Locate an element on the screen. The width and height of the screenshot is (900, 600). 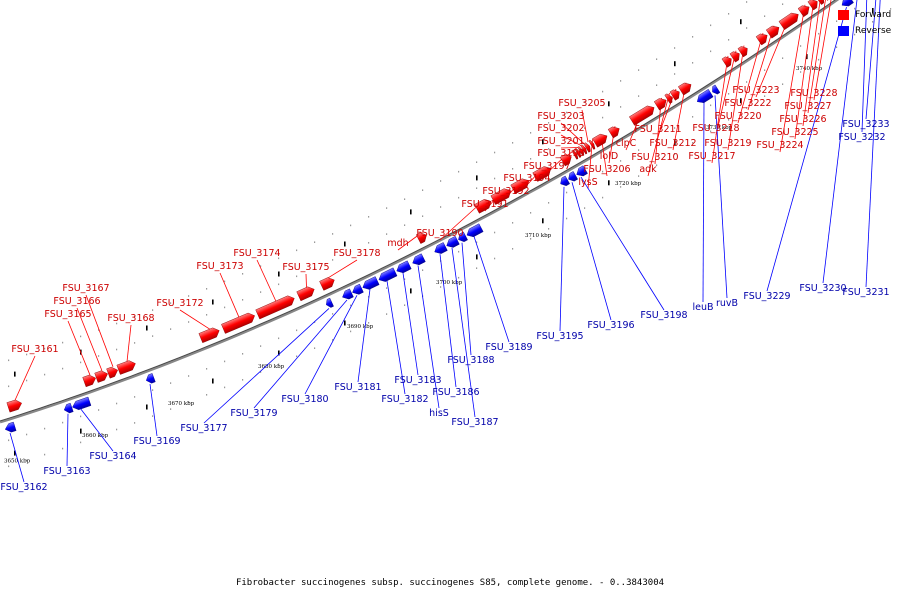
label-fsu-3166: FSU_3166 is located at coordinates (76, 301).